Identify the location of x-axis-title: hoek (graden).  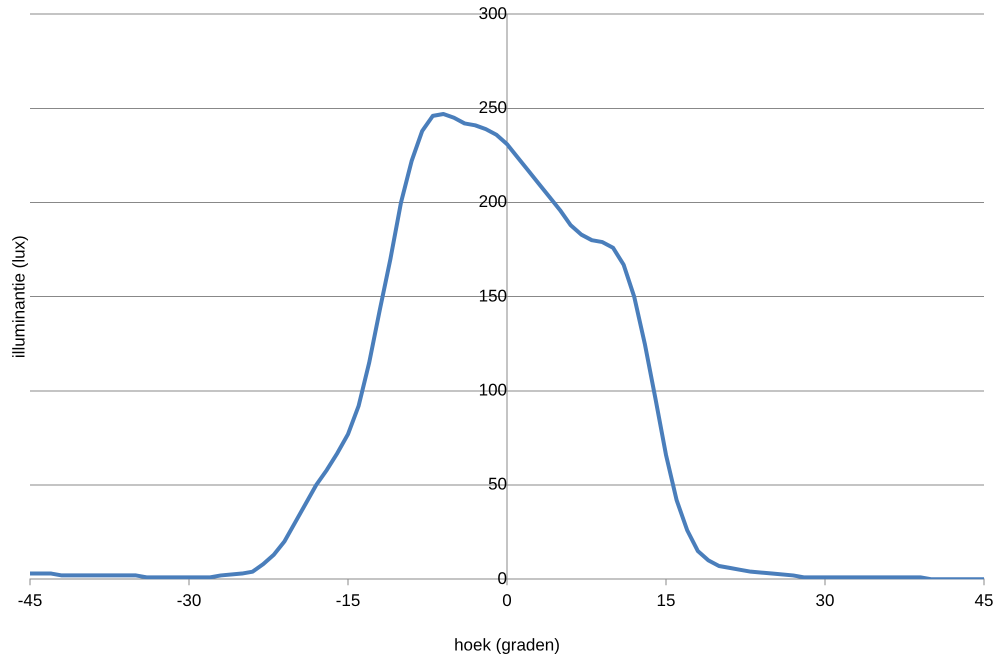
(507, 644).